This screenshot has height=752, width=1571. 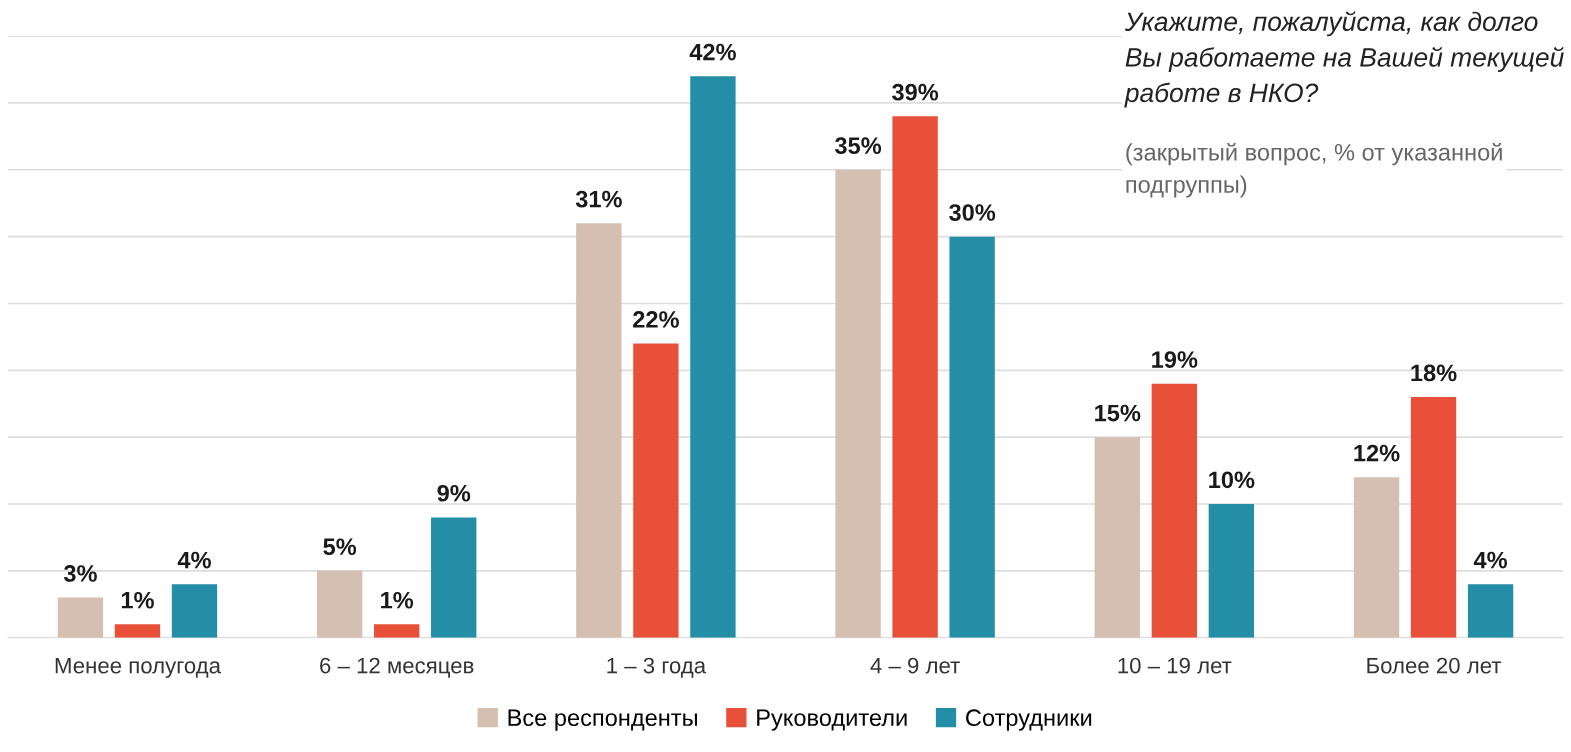 I want to click on data-label: 18%, so click(x=1434, y=373).